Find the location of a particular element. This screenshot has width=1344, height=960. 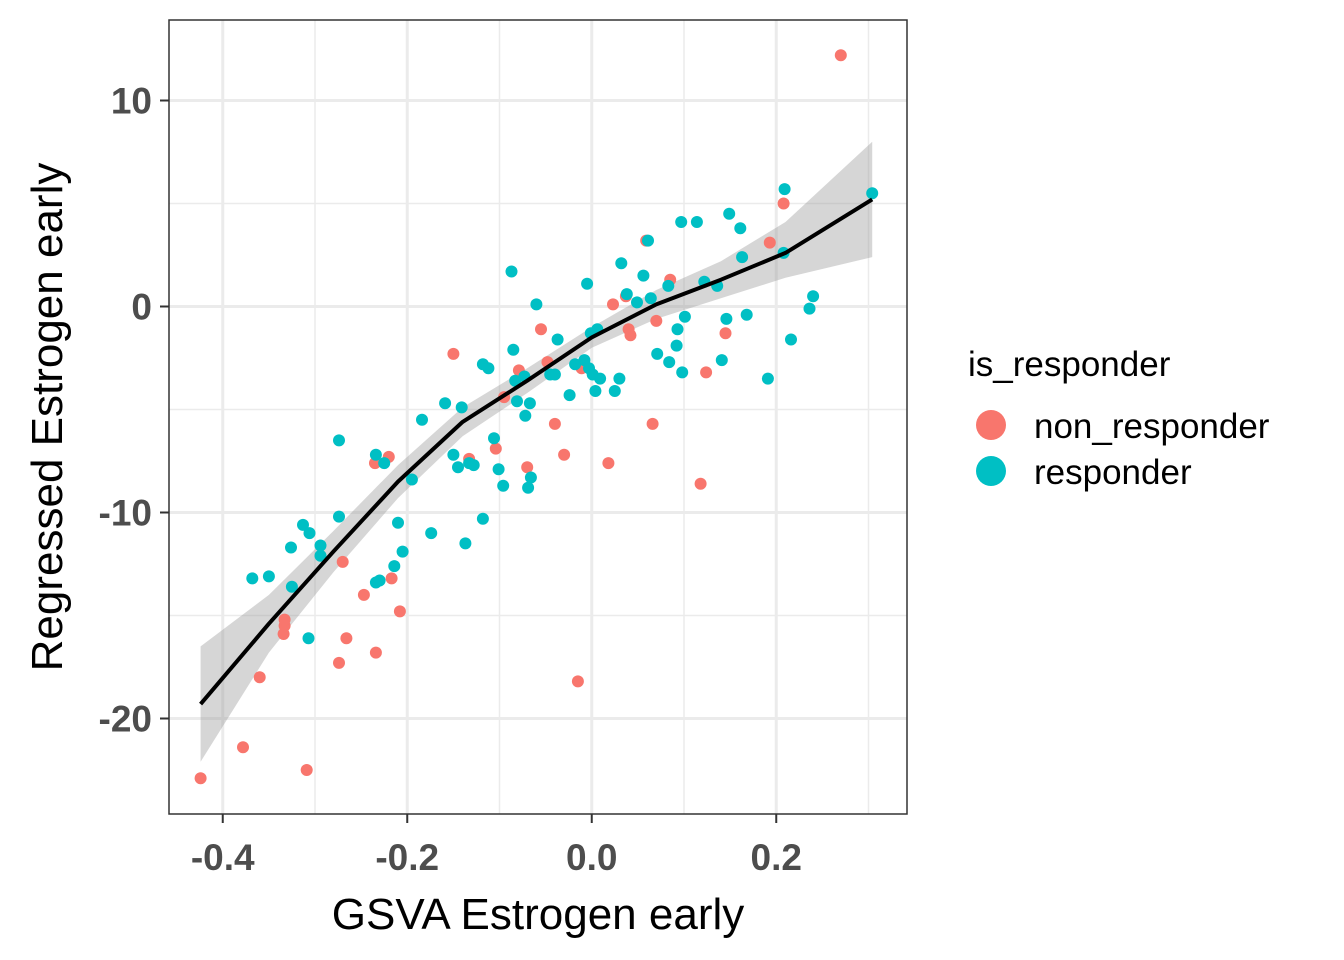

x-tick-label: 0.2 is located at coordinates (776, 857).